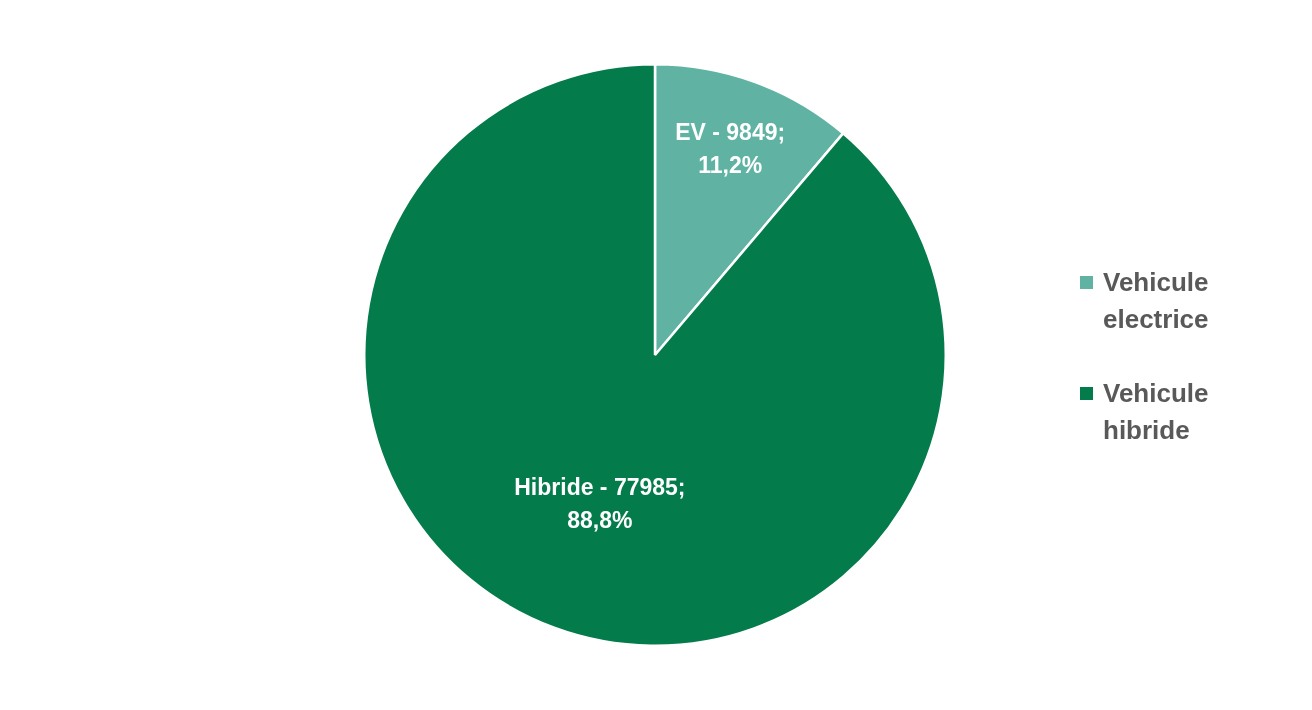 The height and width of the screenshot is (710, 1312). Describe the element at coordinates (600, 503) in the screenshot. I see `data-label: Hibride - 77985; 88,8%` at that location.